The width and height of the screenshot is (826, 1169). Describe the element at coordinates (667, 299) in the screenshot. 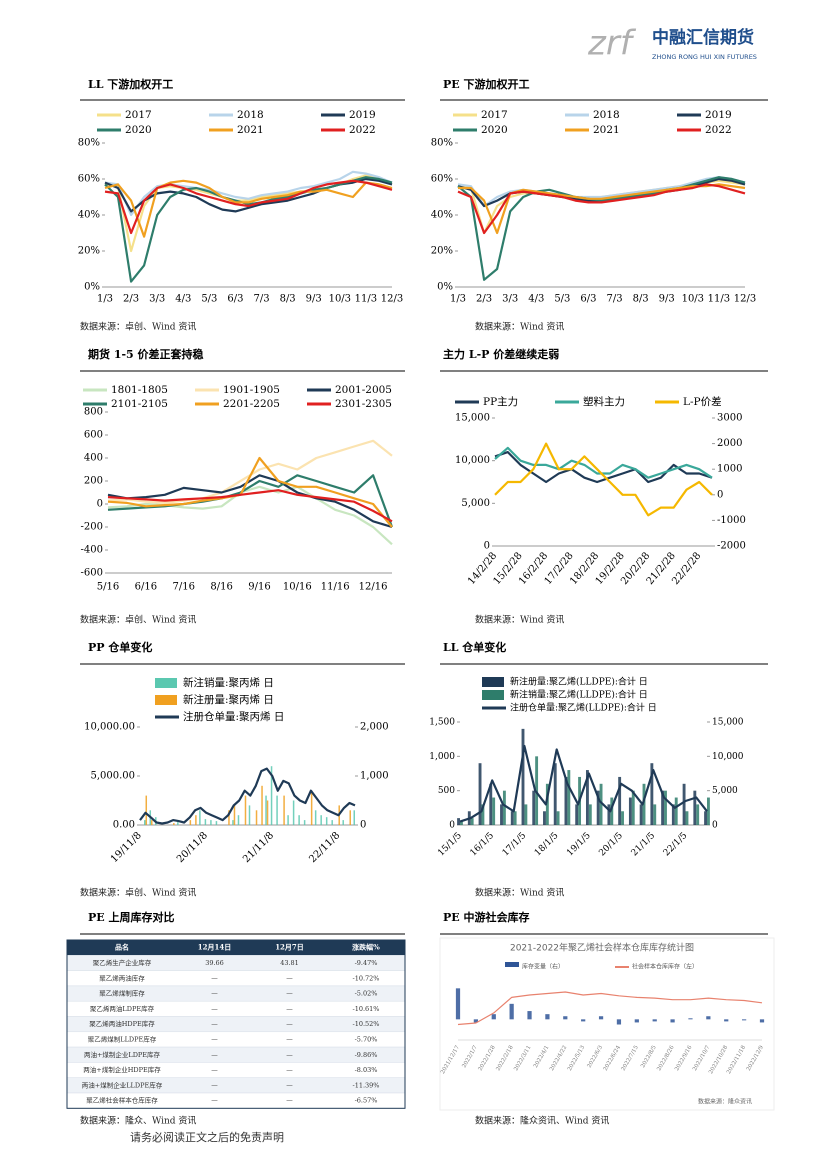

I see `x-tick-label: 9/3` at that location.